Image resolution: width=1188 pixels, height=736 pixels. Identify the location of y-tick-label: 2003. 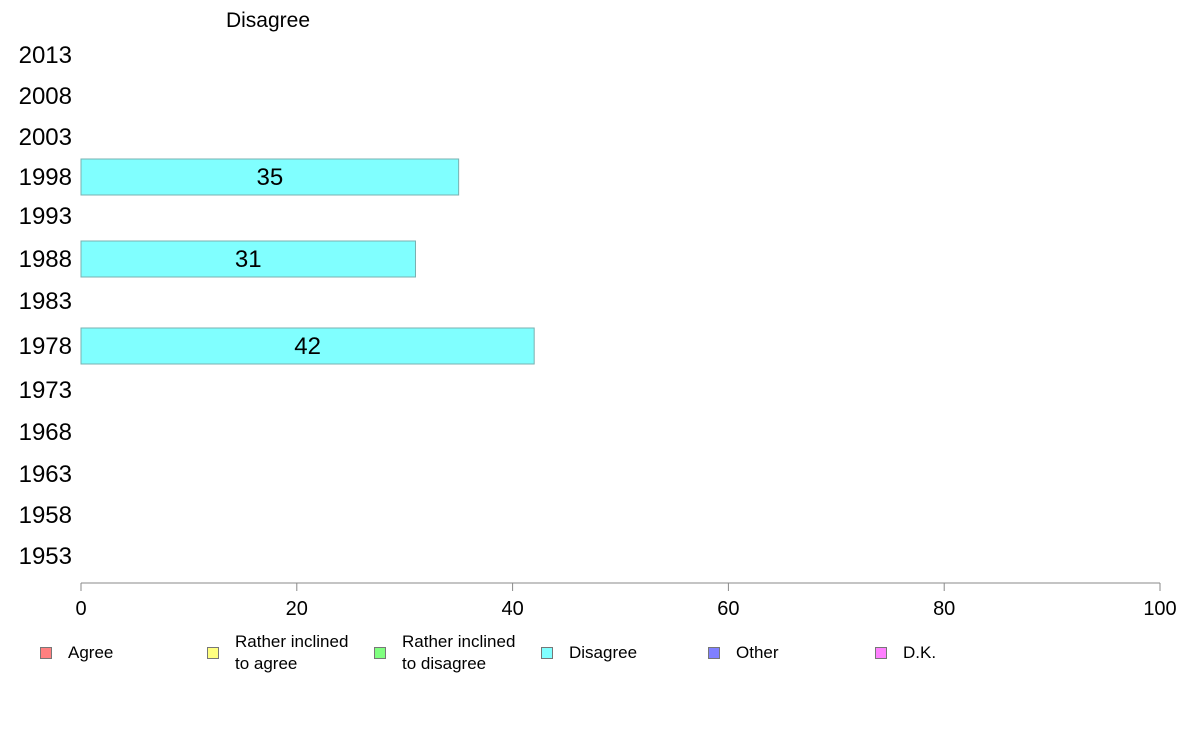
(45, 137).